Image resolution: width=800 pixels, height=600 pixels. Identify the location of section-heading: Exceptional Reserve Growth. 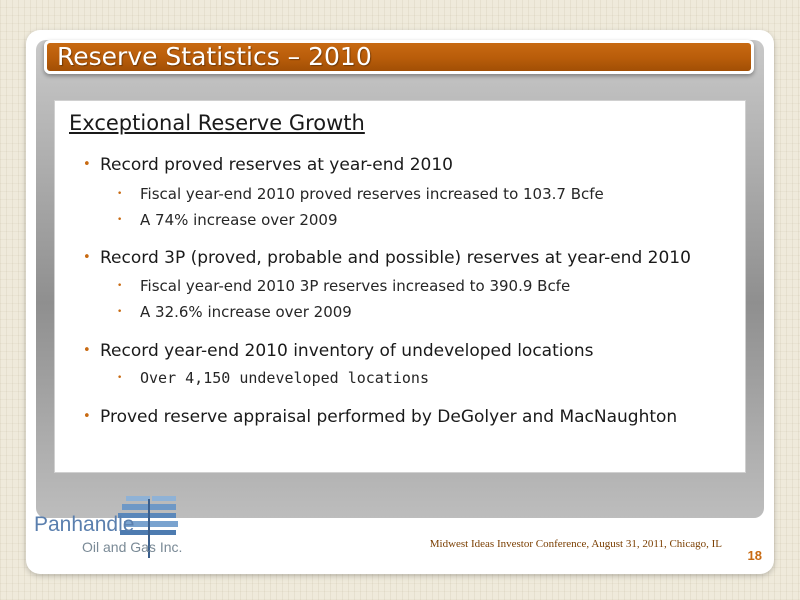
(217, 123).